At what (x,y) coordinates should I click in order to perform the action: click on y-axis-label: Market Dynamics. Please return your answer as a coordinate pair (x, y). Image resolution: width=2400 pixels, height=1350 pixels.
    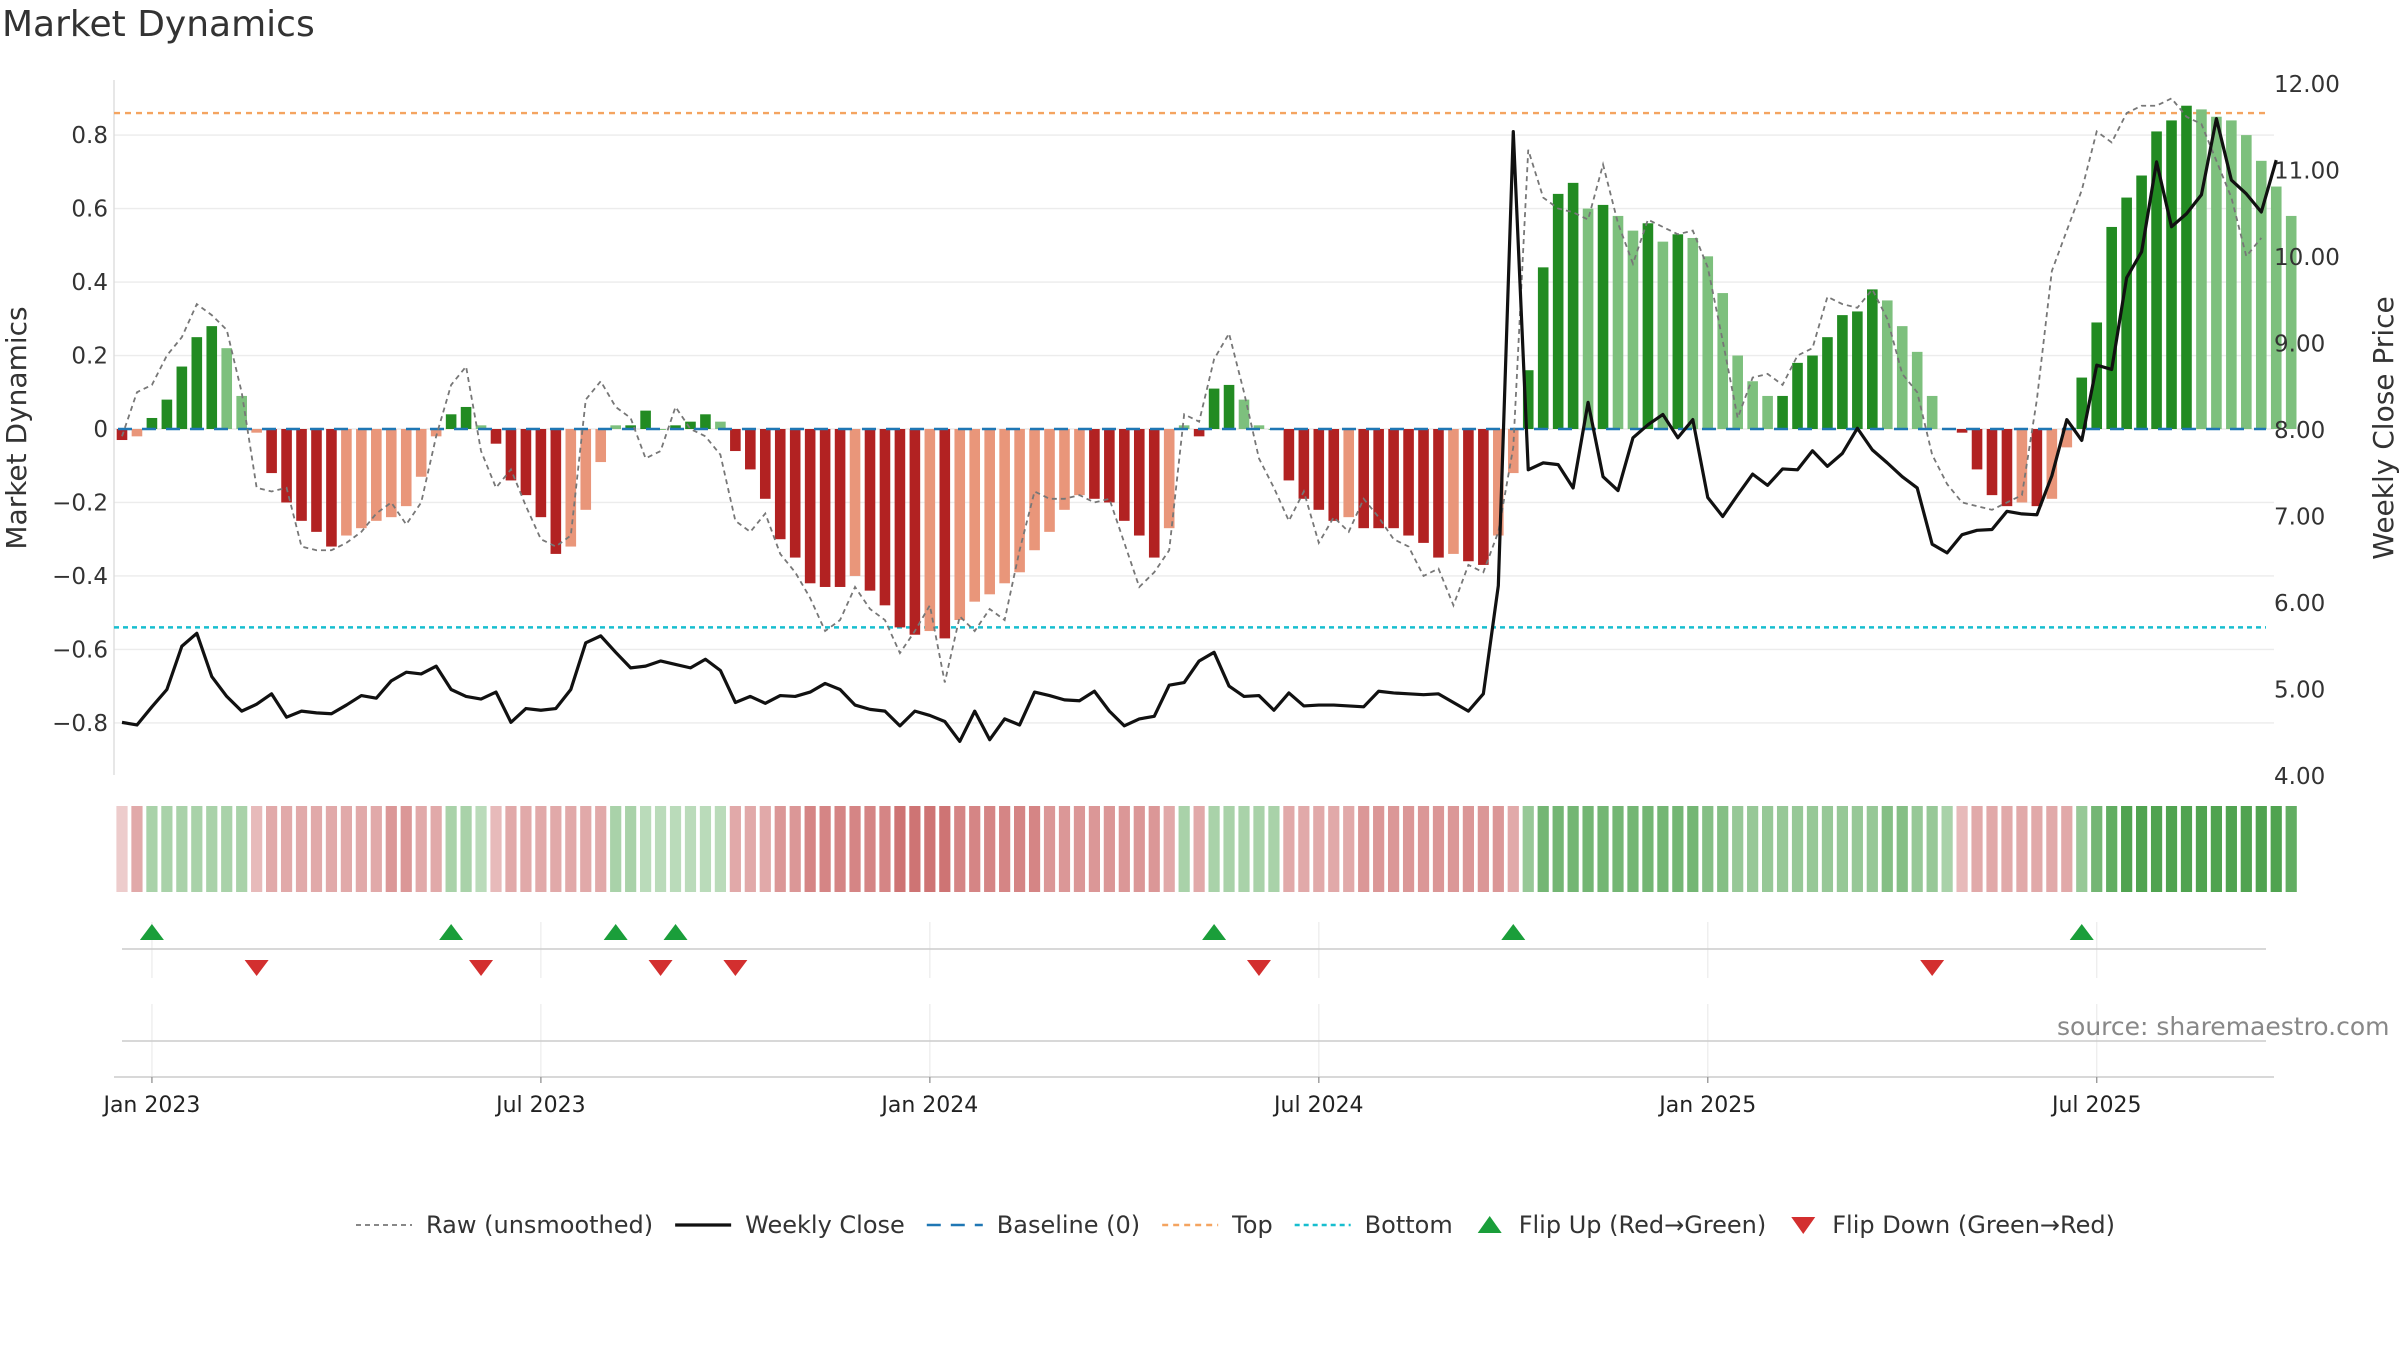
    Looking at the image, I should click on (16, 427).